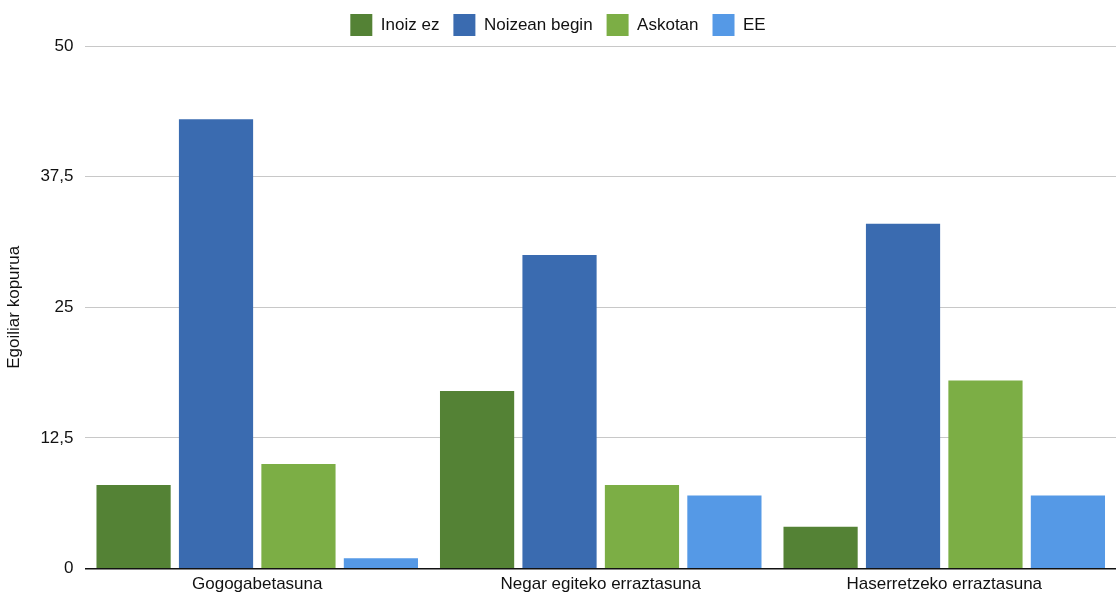  I want to click on y-tick-label: 25, so click(64, 306).